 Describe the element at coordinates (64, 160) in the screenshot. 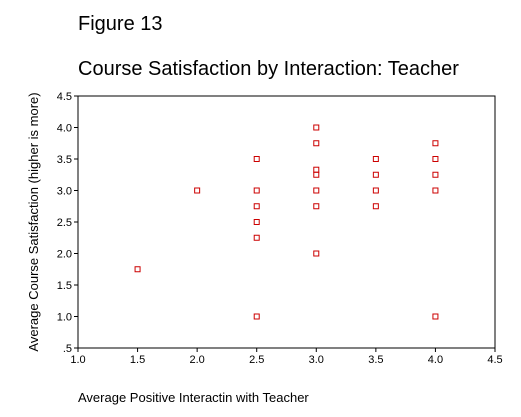

I see `y-tick-label: 3.5` at that location.